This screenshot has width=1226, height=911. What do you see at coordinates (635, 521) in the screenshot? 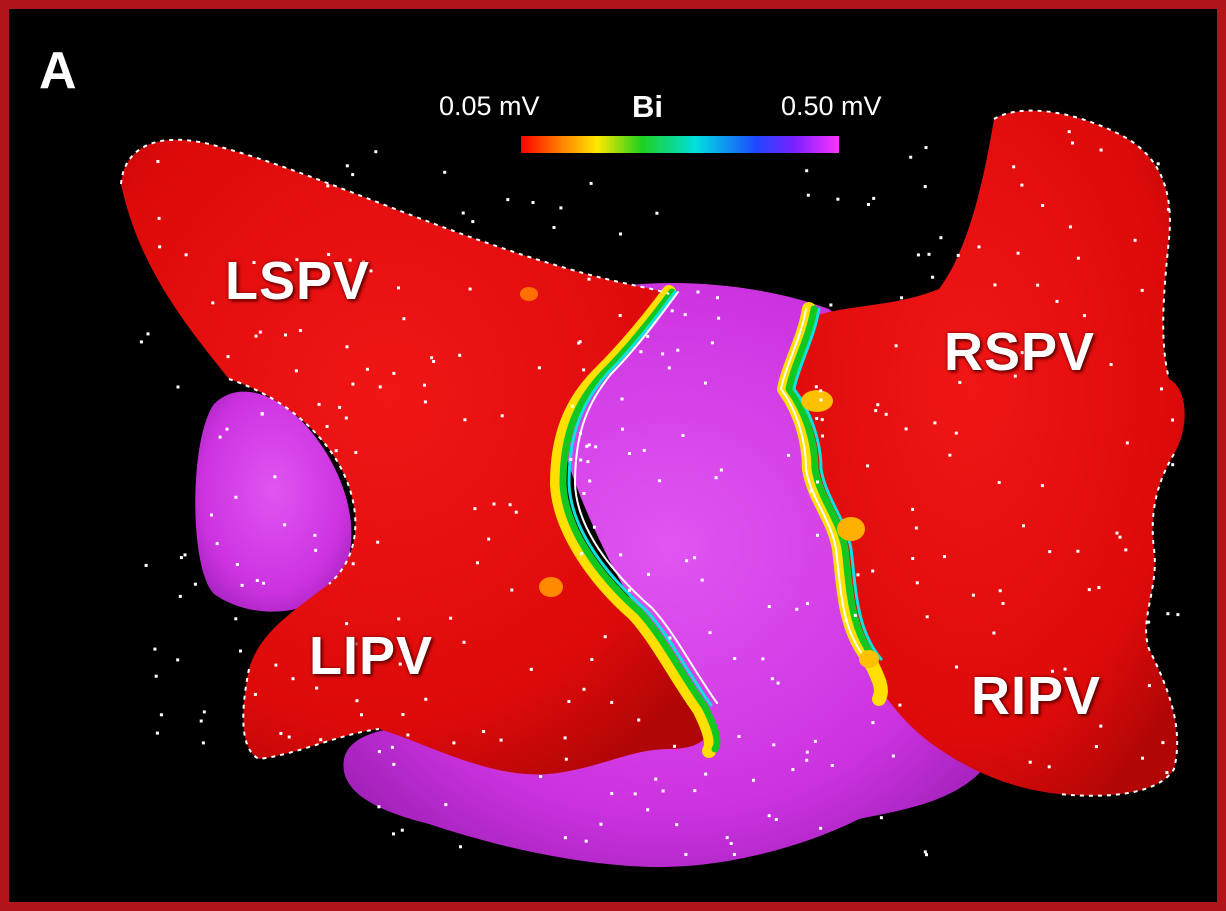
I see `voltage-transition-left` at bounding box center [635, 521].